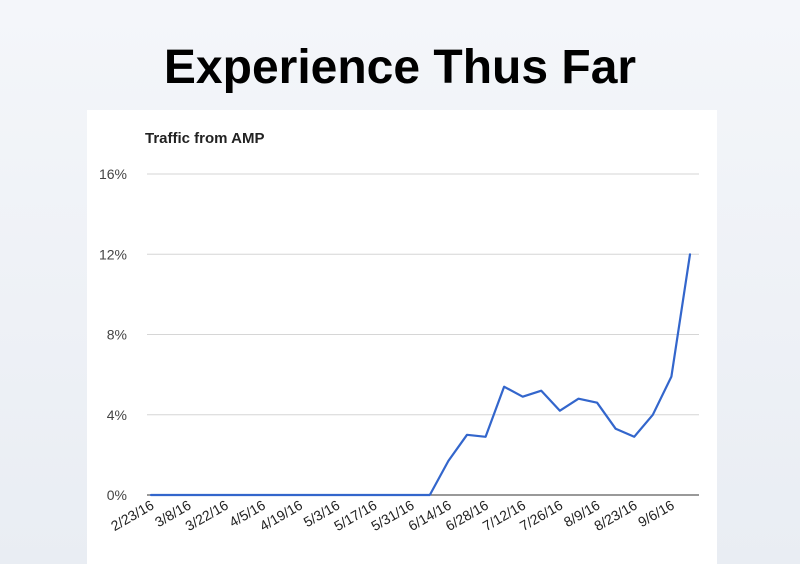 This screenshot has width=800, height=564. Describe the element at coordinates (206, 515) in the screenshot. I see `x-tick-label: 3/22/16` at that location.